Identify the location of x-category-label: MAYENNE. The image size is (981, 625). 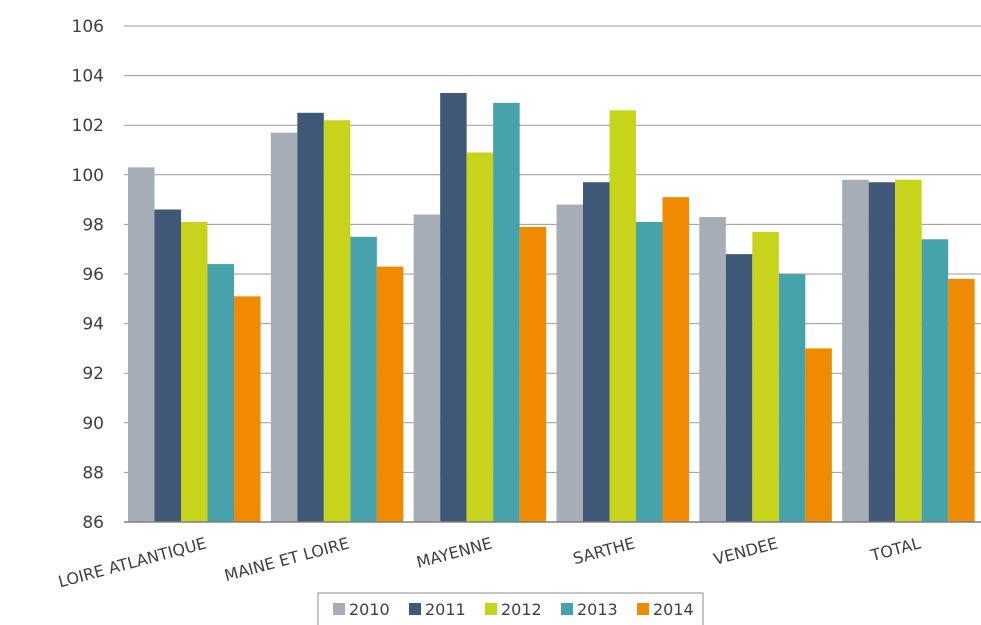
(454, 553).